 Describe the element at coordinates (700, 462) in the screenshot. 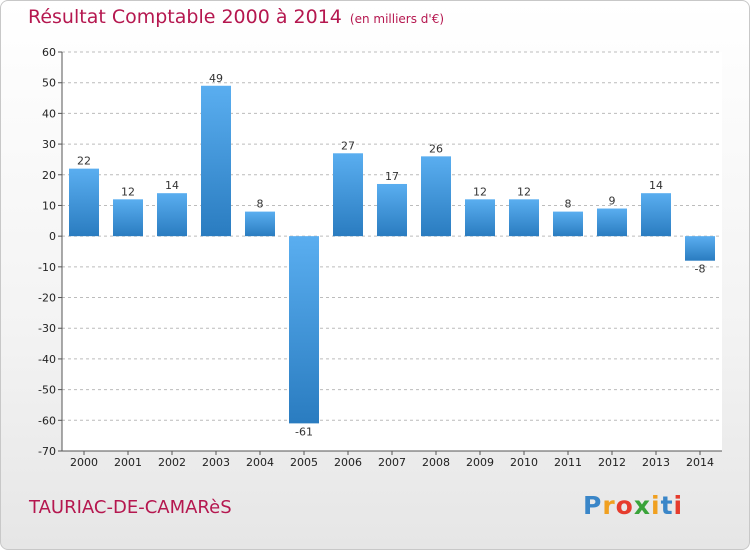

I see `x-tick-label-2014: 2014` at that location.